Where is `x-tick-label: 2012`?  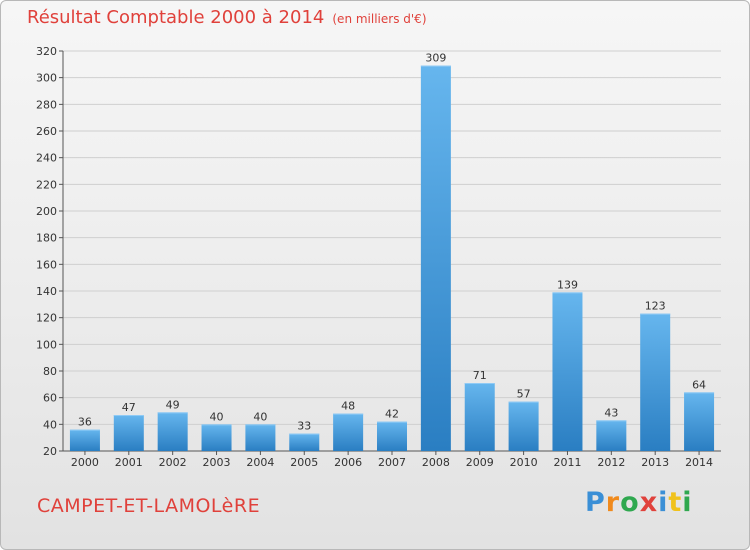 x-tick-label: 2012 is located at coordinates (611, 462).